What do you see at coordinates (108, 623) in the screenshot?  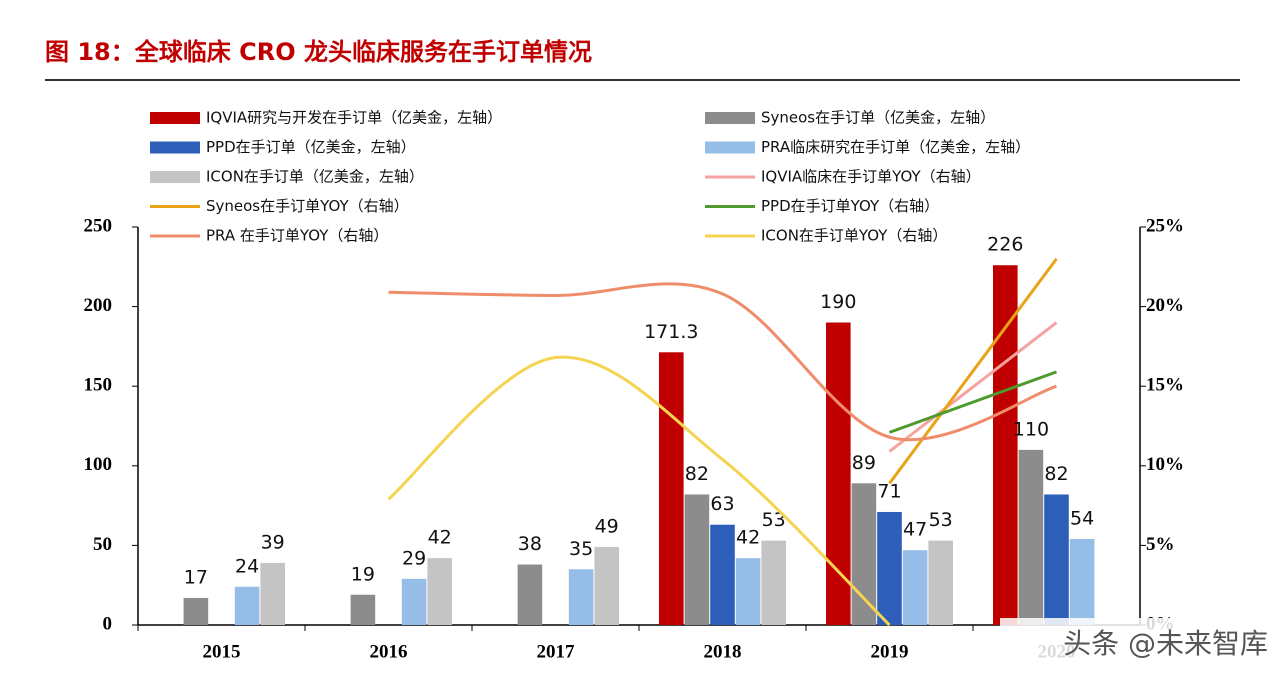 I see `y-tick-label: 0` at bounding box center [108, 623].